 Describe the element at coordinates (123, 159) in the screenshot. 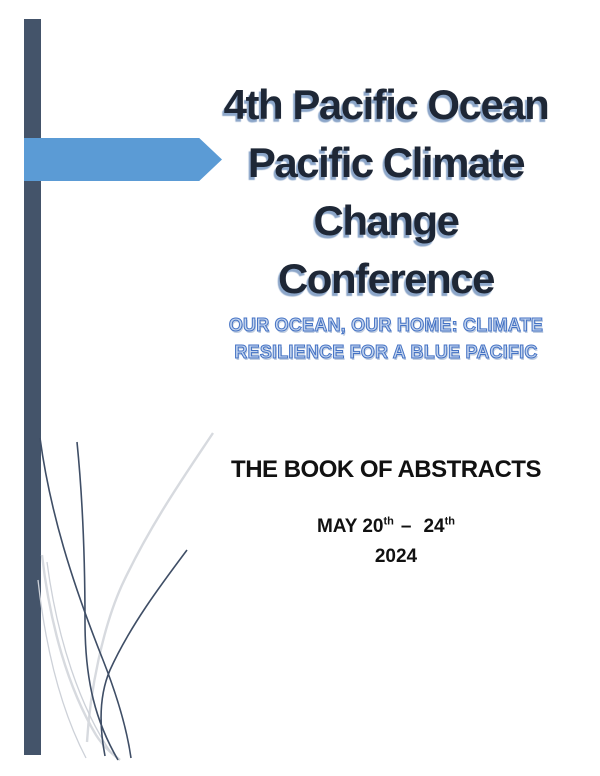

I see `arrow-banner` at that location.